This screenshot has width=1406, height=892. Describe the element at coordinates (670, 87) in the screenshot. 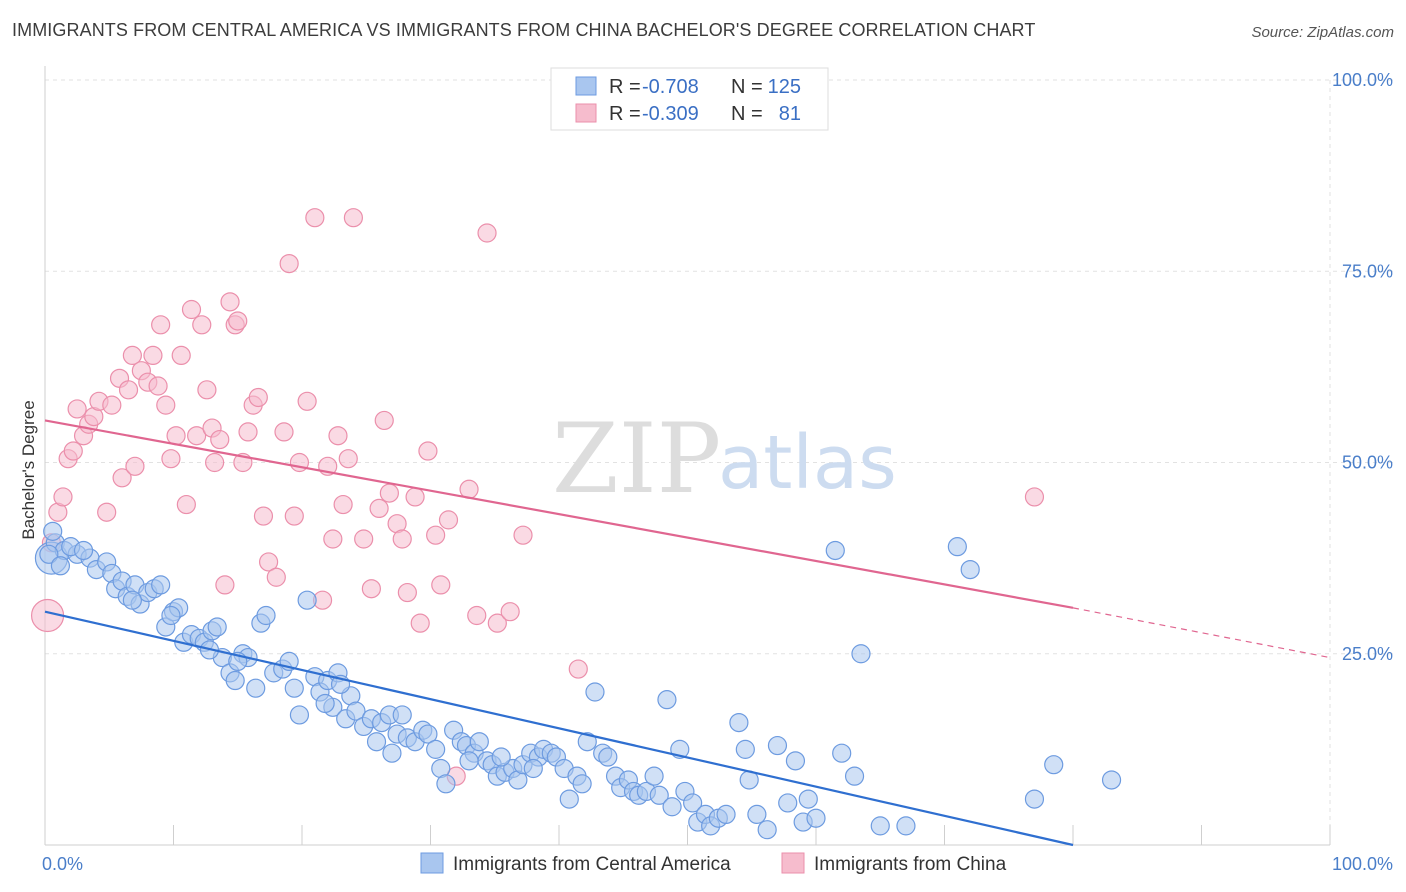

I see `legend-r-value-central-america: -0.708` at that location.